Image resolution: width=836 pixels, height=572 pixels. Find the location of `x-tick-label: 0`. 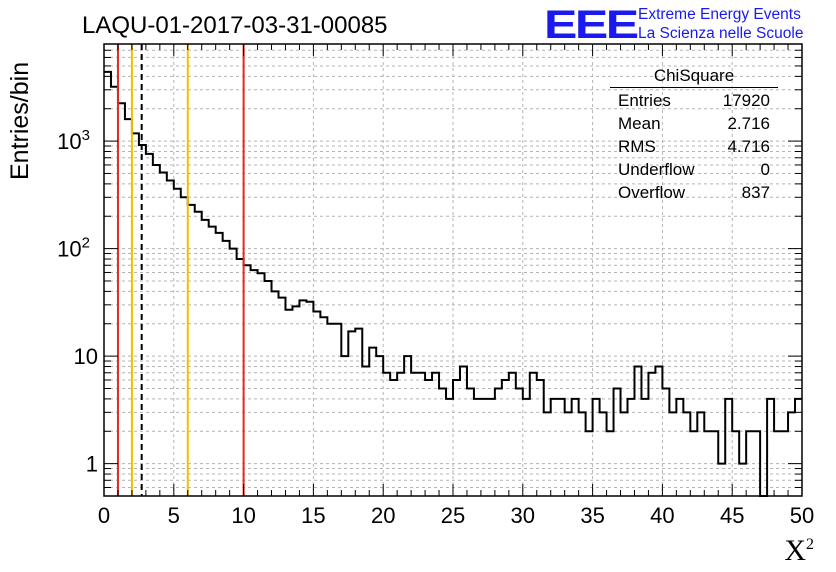

x-tick-label: 0 is located at coordinates (104, 515).